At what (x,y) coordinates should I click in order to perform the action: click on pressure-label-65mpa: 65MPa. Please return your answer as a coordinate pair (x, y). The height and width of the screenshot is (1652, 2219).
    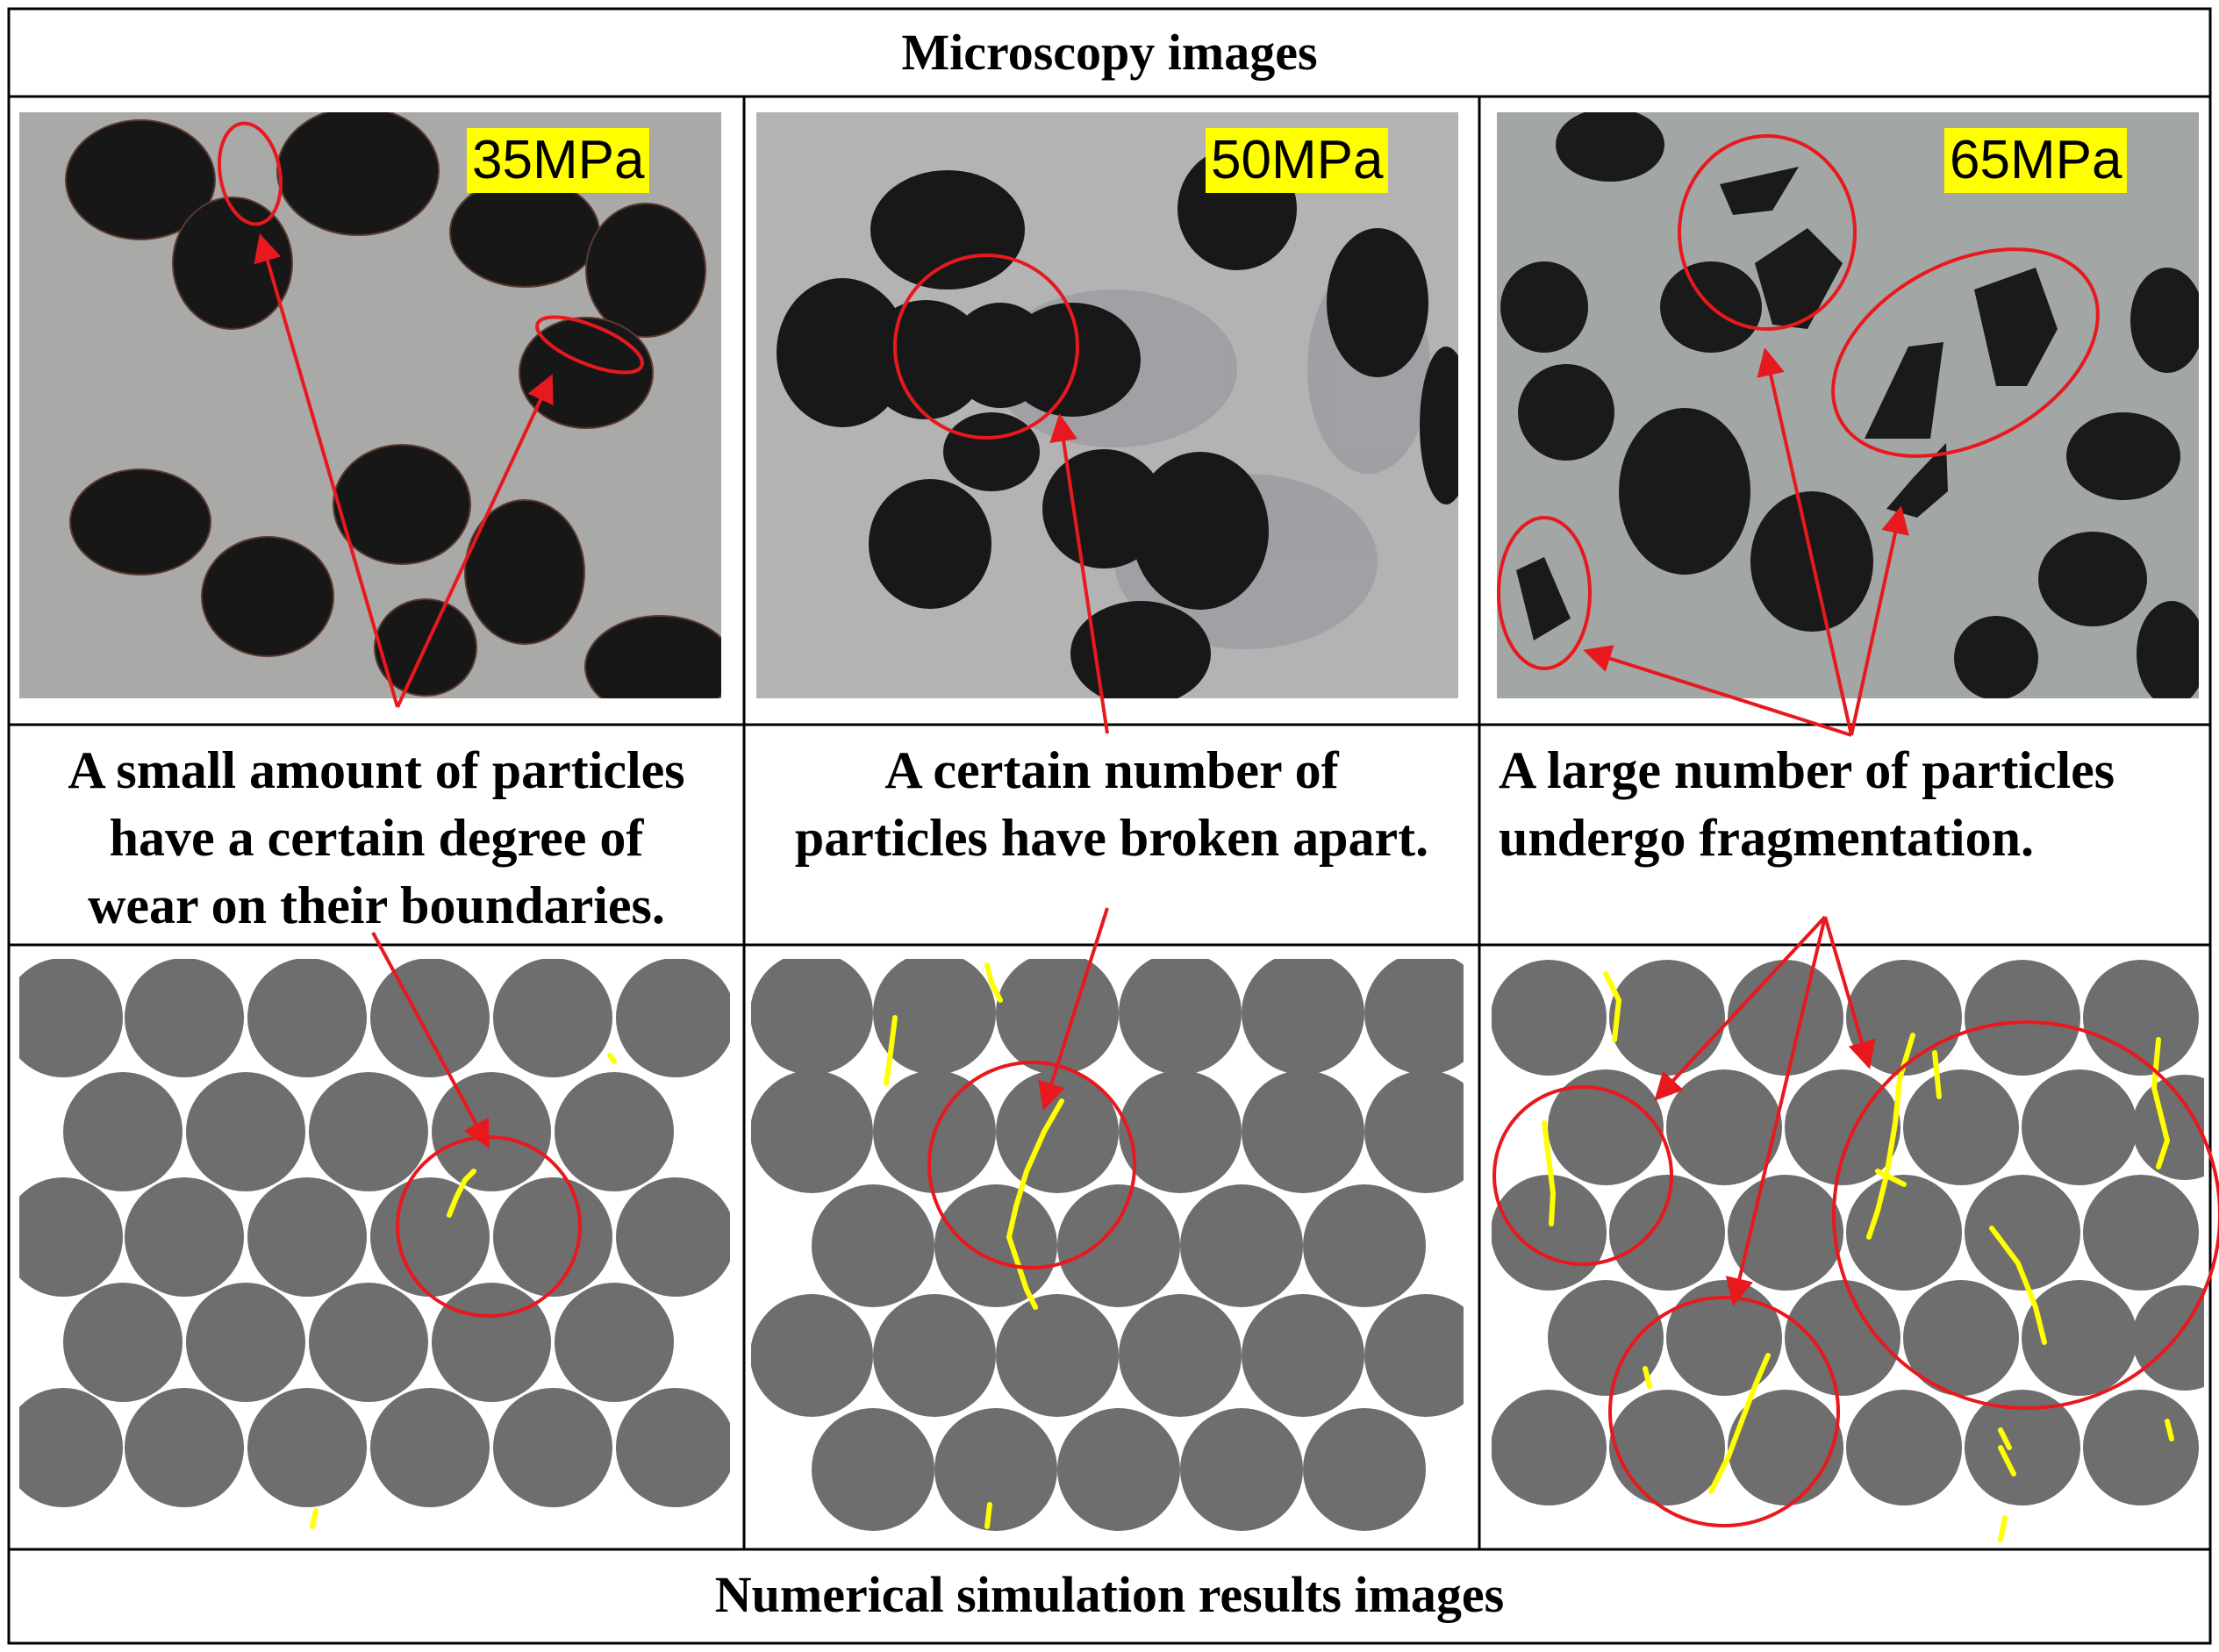
    Looking at the image, I should click on (2036, 160).